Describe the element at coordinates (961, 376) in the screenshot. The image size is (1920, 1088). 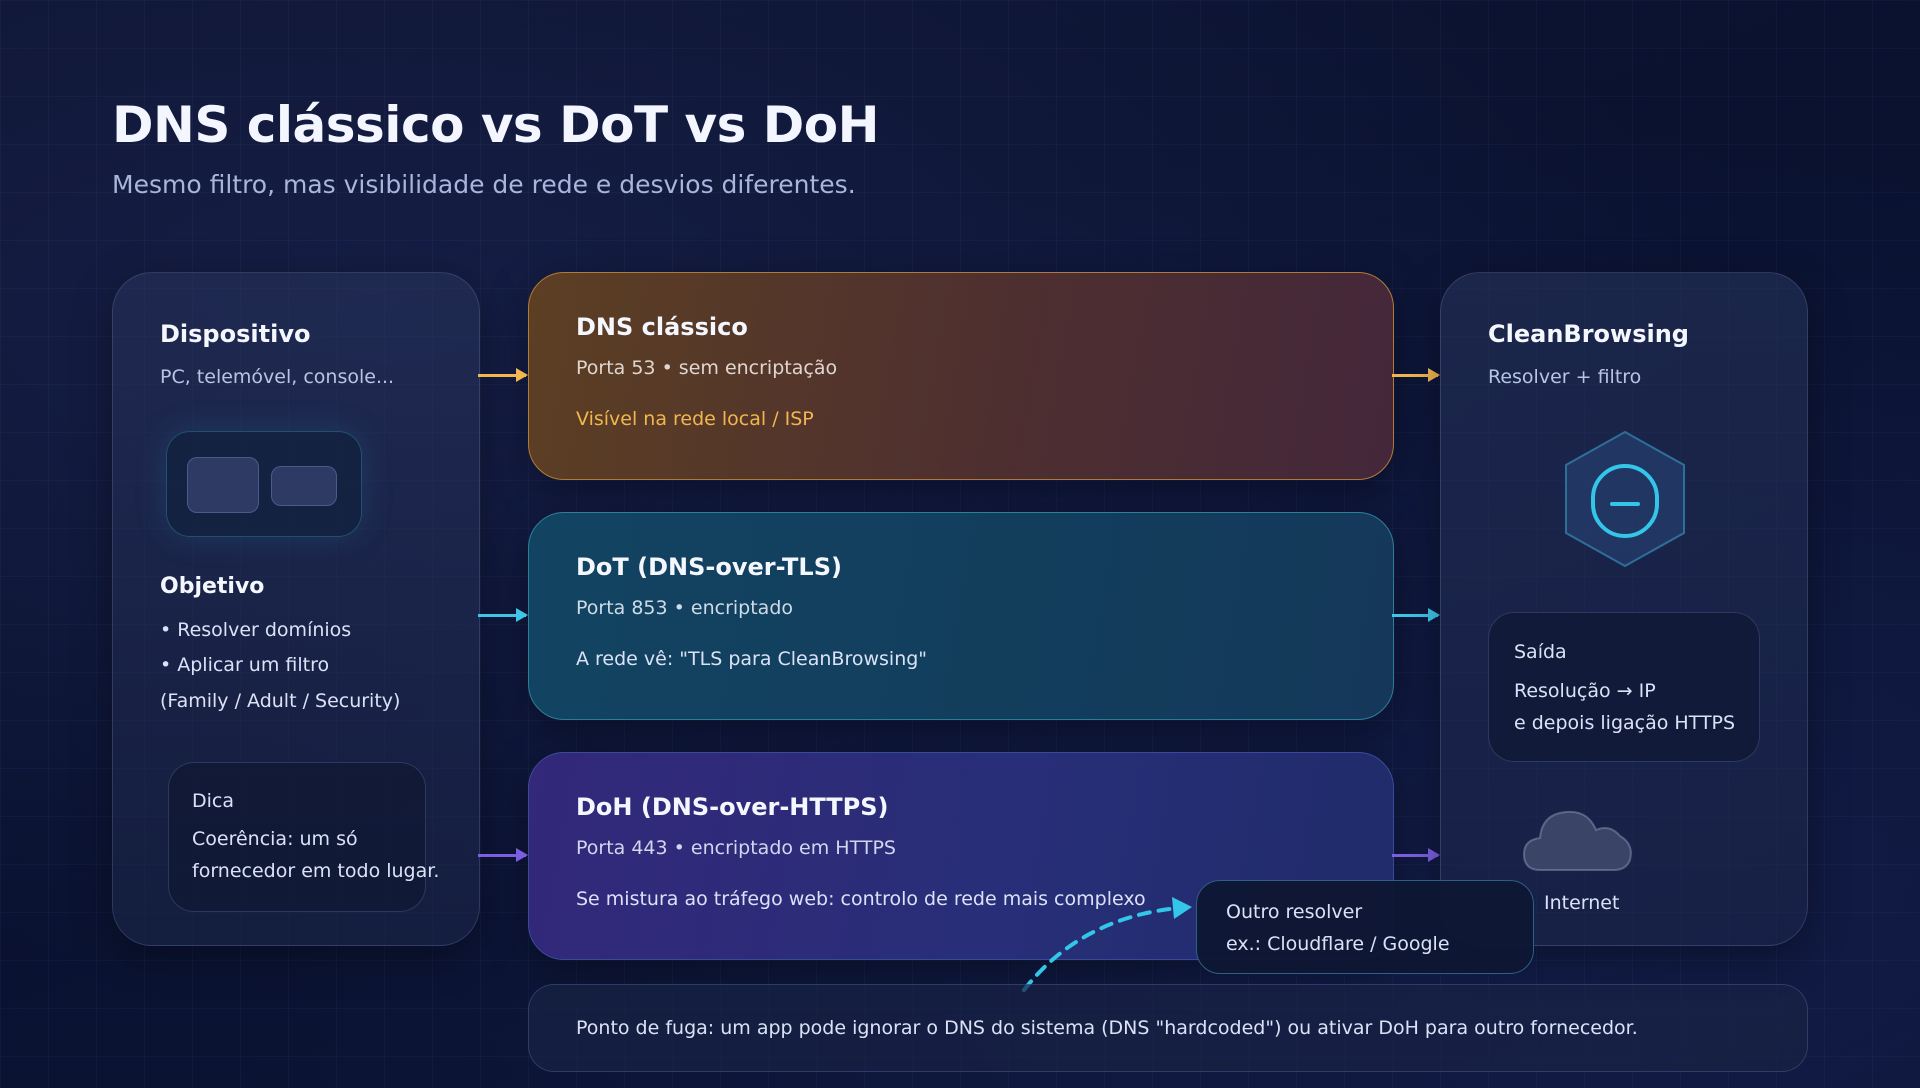
I see `lane-classic-dns` at that location.